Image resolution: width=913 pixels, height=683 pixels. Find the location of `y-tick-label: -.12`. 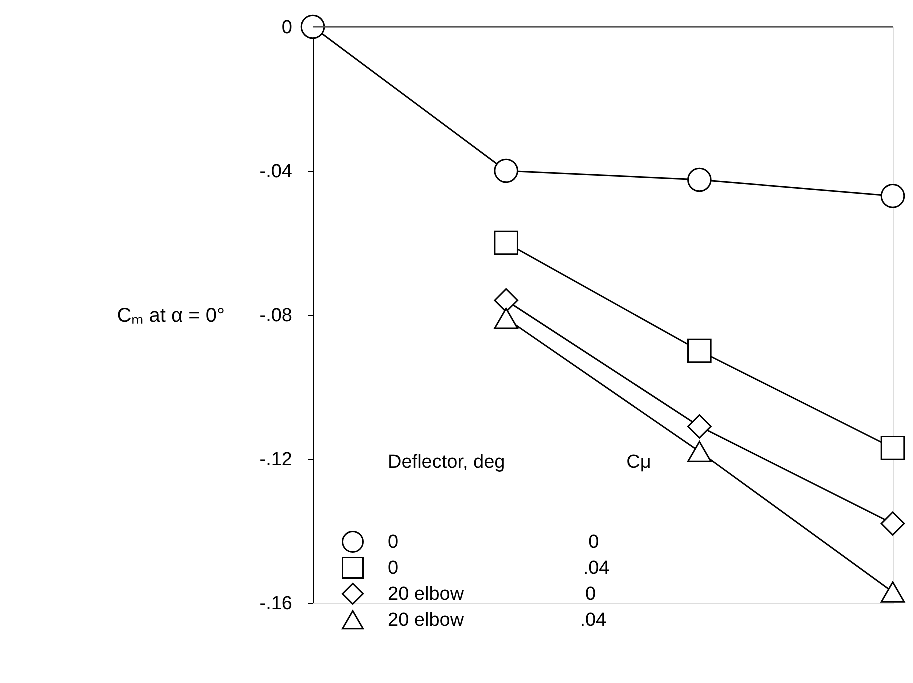

y-tick-label: -.12 is located at coordinates (276, 460).